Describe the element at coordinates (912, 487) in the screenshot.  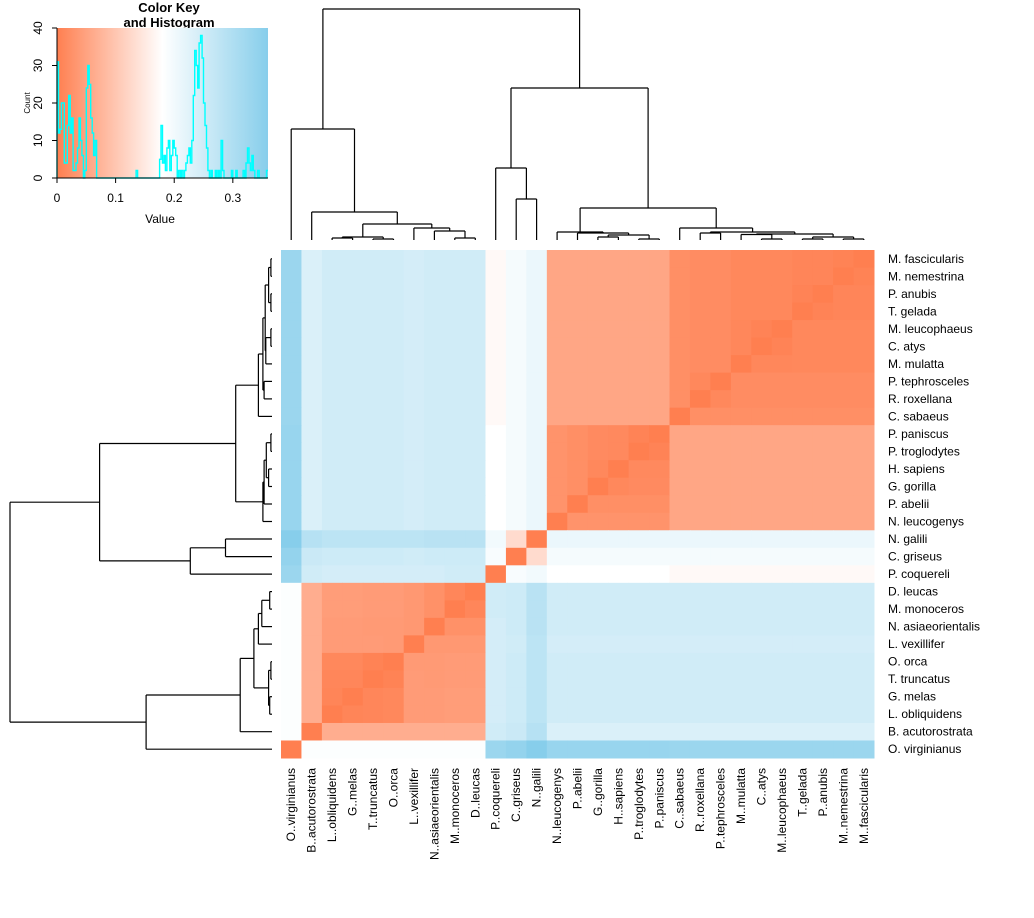
I see `row-label: G. gorilla` at that location.